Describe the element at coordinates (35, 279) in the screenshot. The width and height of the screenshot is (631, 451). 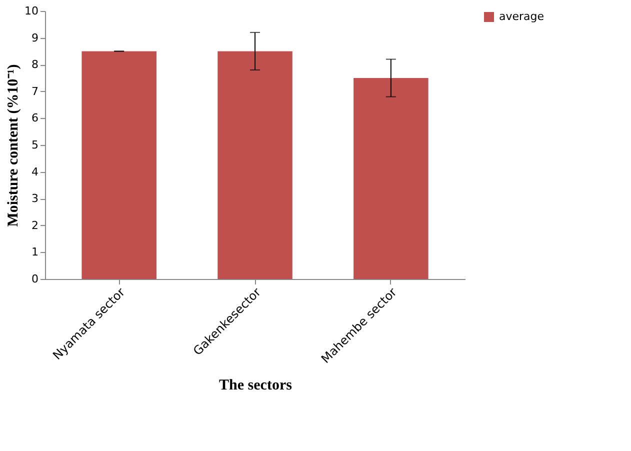
I see `y-tick-label: 0` at that location.